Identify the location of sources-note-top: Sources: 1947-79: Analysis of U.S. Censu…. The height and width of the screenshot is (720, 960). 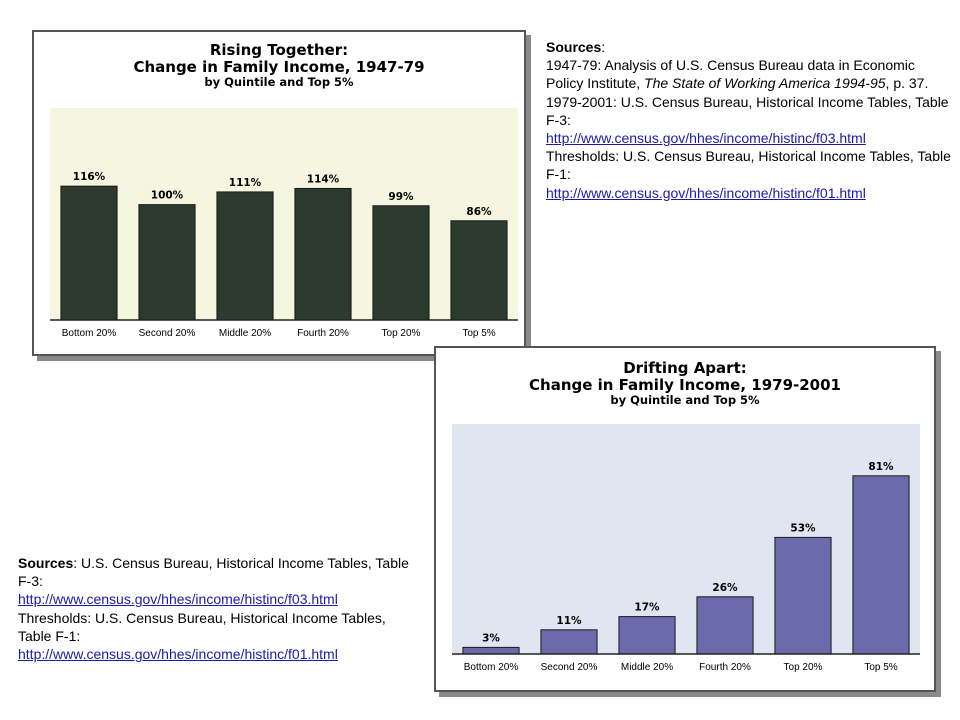
(751, 120).